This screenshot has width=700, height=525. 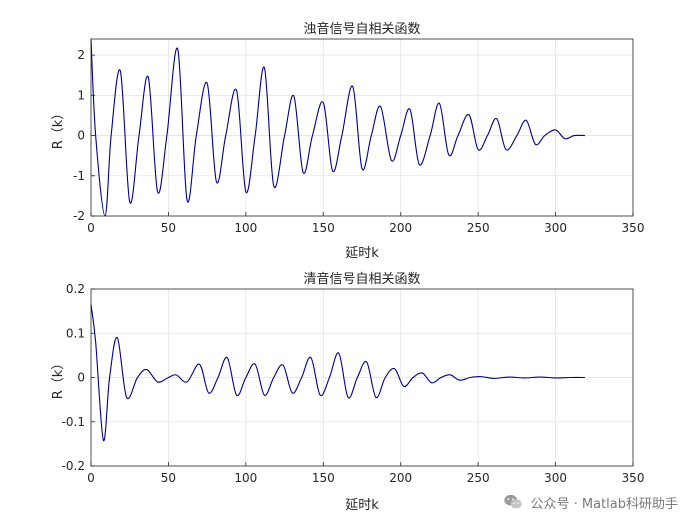 I want to click on chart-unvoiced-x-ticks: 0 50 100 150 200 250 300 350, so click(x=365, y=473).